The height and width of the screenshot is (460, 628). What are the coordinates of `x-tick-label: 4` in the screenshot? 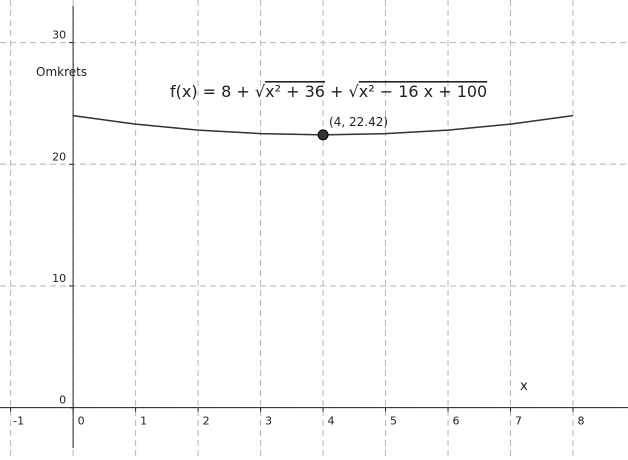 It's located at (331, 421).